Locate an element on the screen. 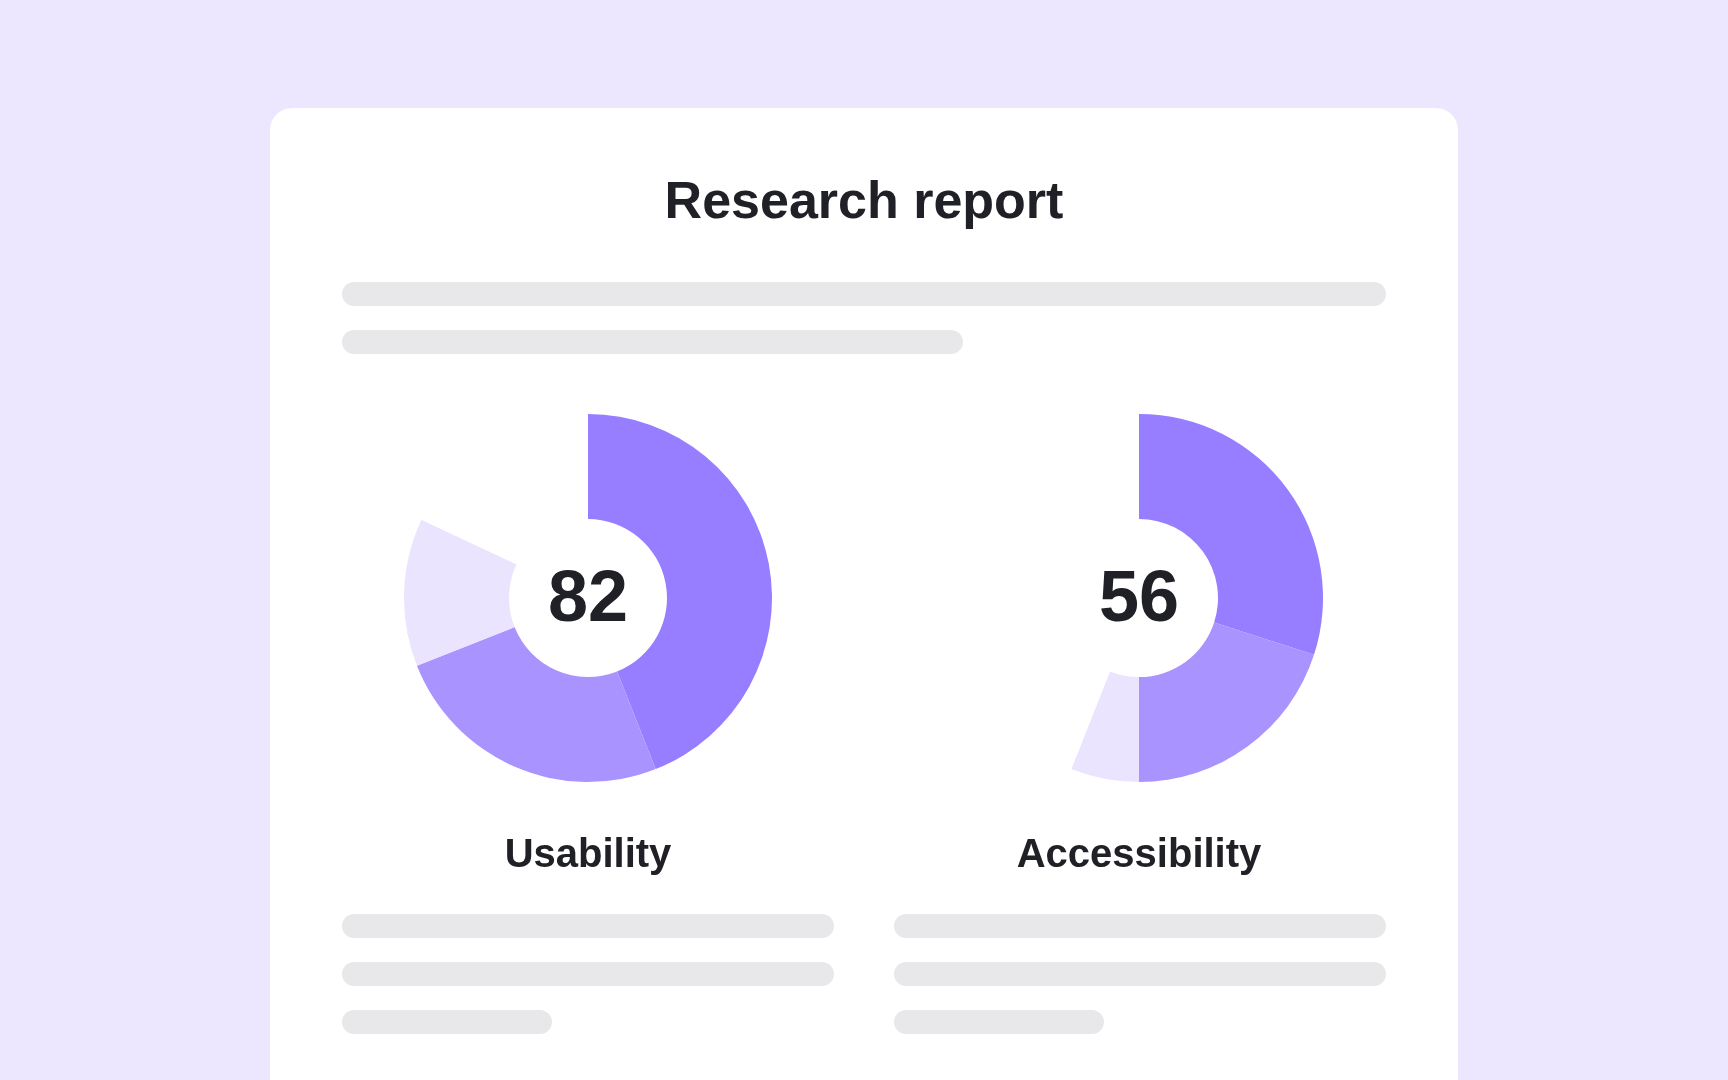 The height and width of the screenshot is (1080, 1728). text: 56 is located at coordinates (1139, 596).